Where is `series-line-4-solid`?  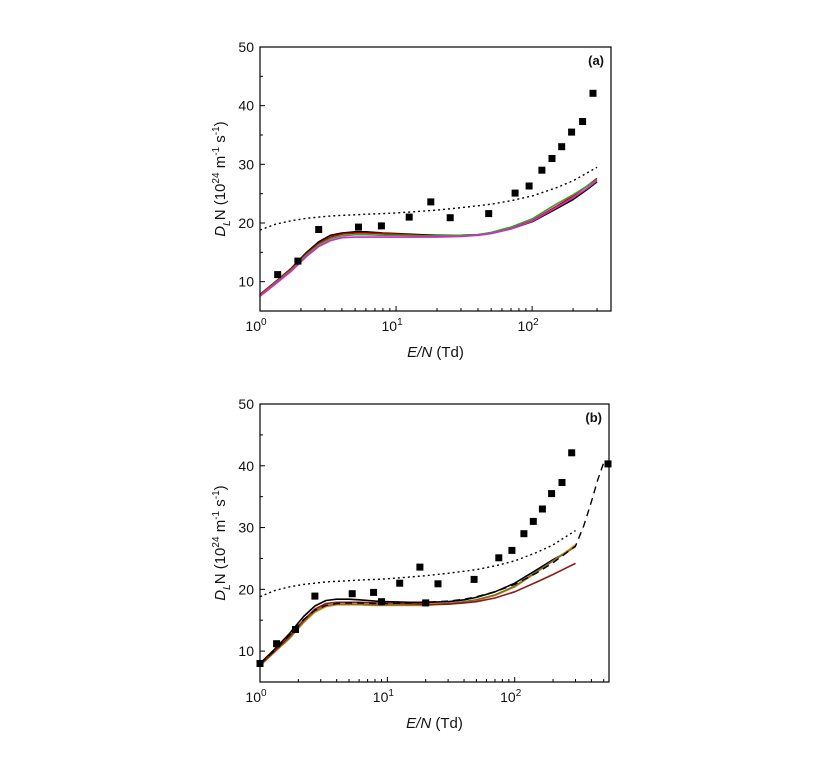
series-line-4-solid is located at coordinates (429, 238).